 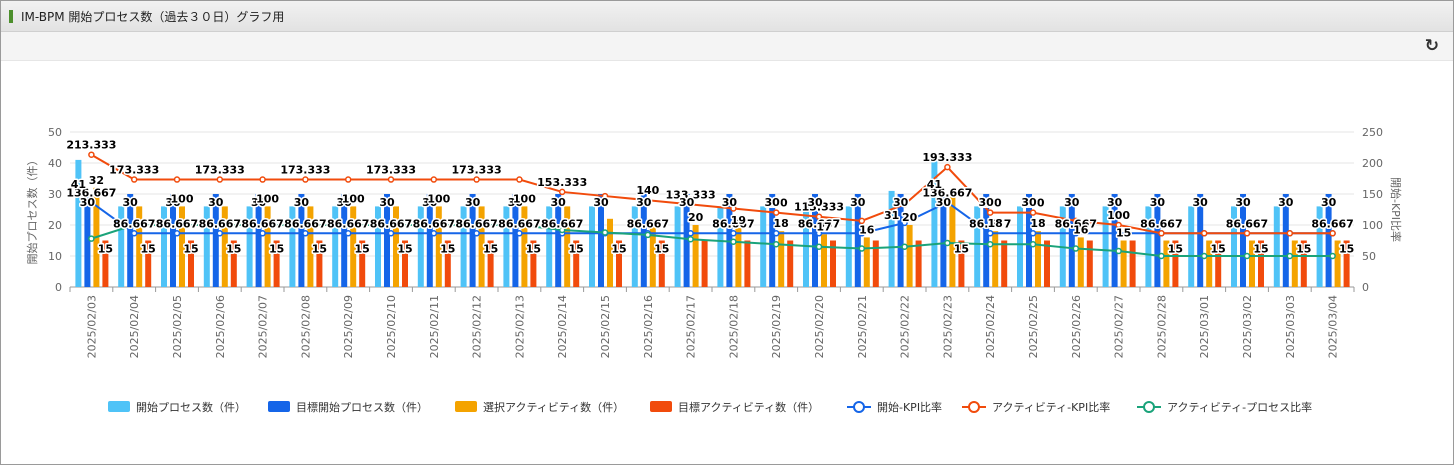 What do you see at coordinates (1290, 326) in the screenshot?
I see `x-tick-label: 2025/03/03` at bounding box center [1290, 326].